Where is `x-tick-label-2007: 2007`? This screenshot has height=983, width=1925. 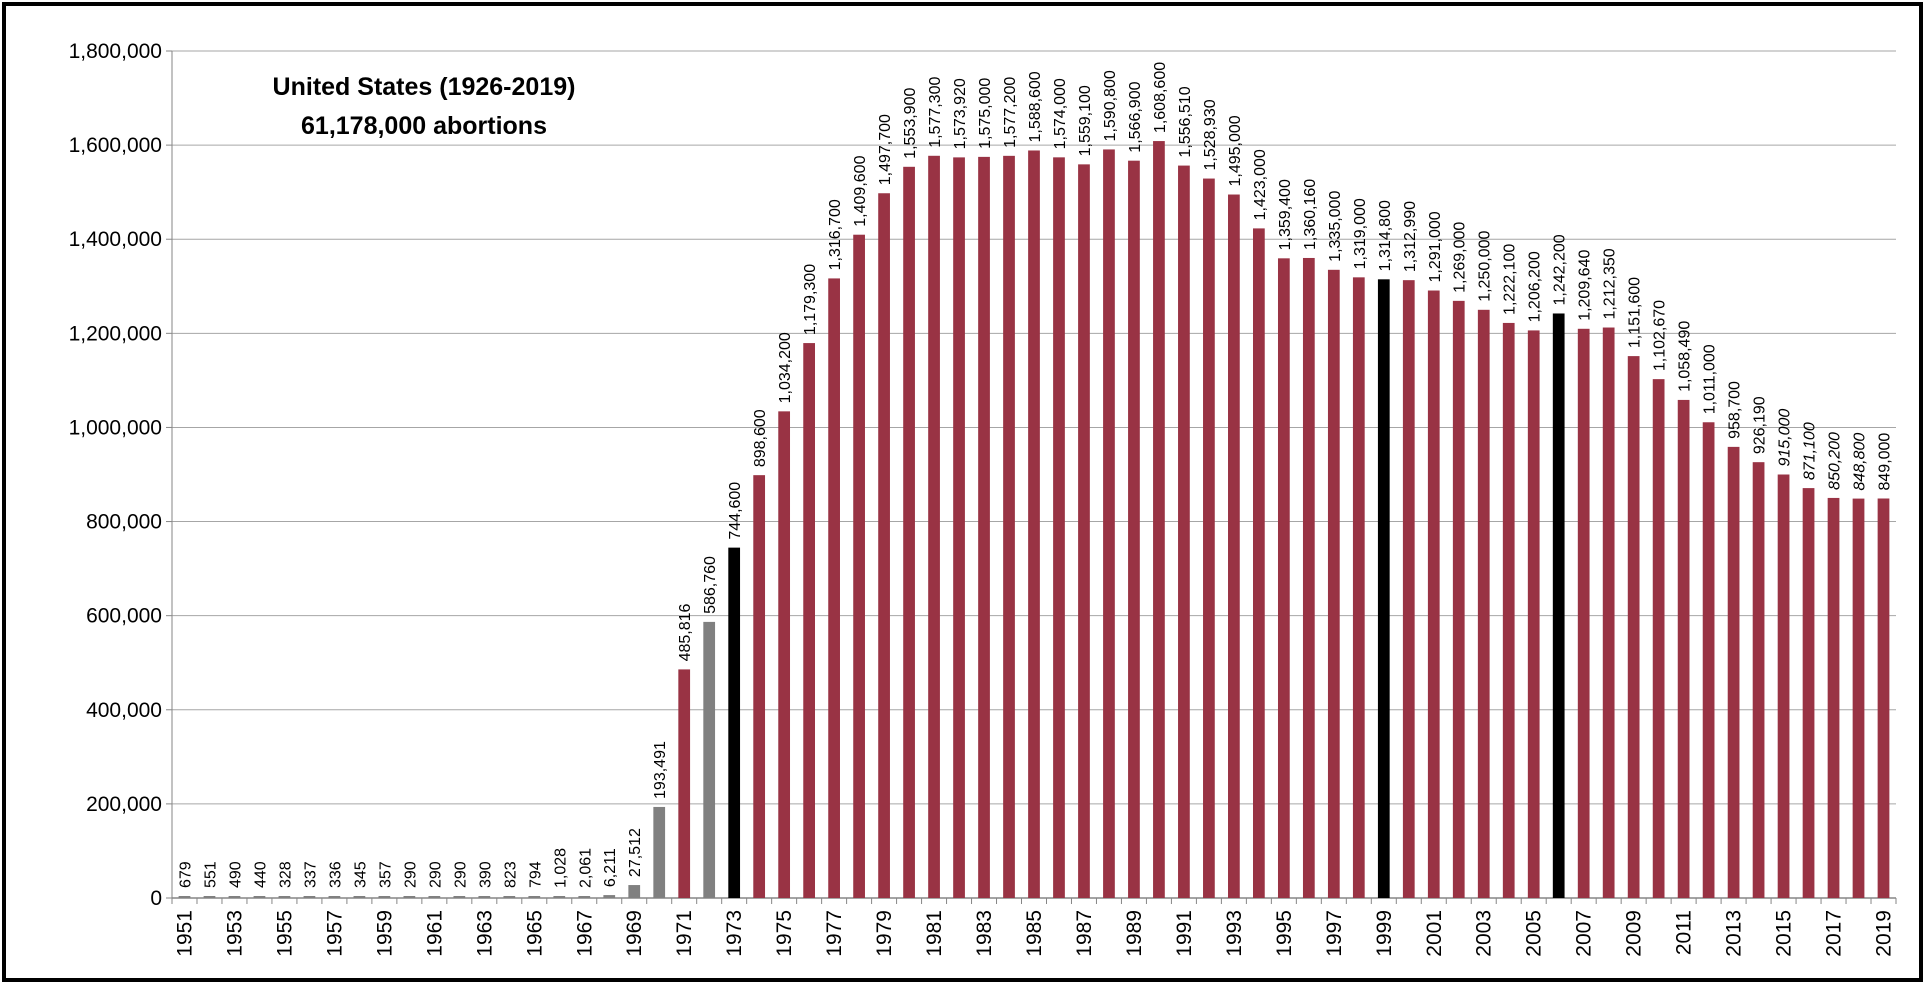
x-tick-label-2007: 2007 is located at coordinates (1584, 933).